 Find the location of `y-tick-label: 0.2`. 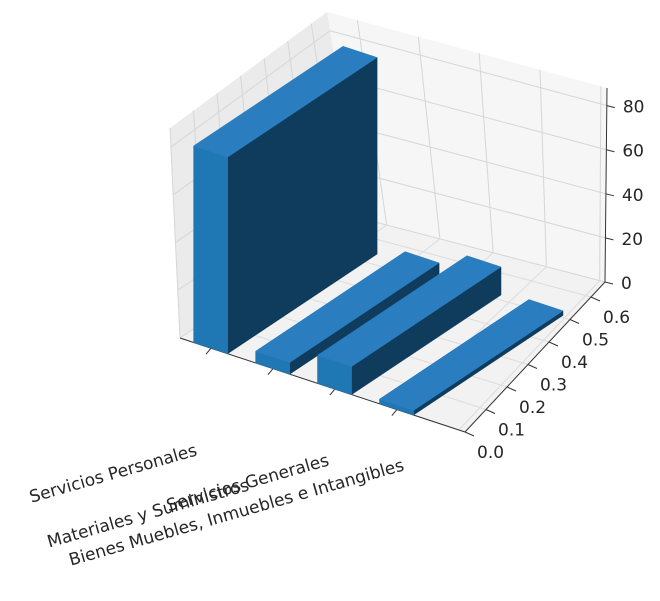

y-tick-label: 0.2 is located at coordinates (532, 408).